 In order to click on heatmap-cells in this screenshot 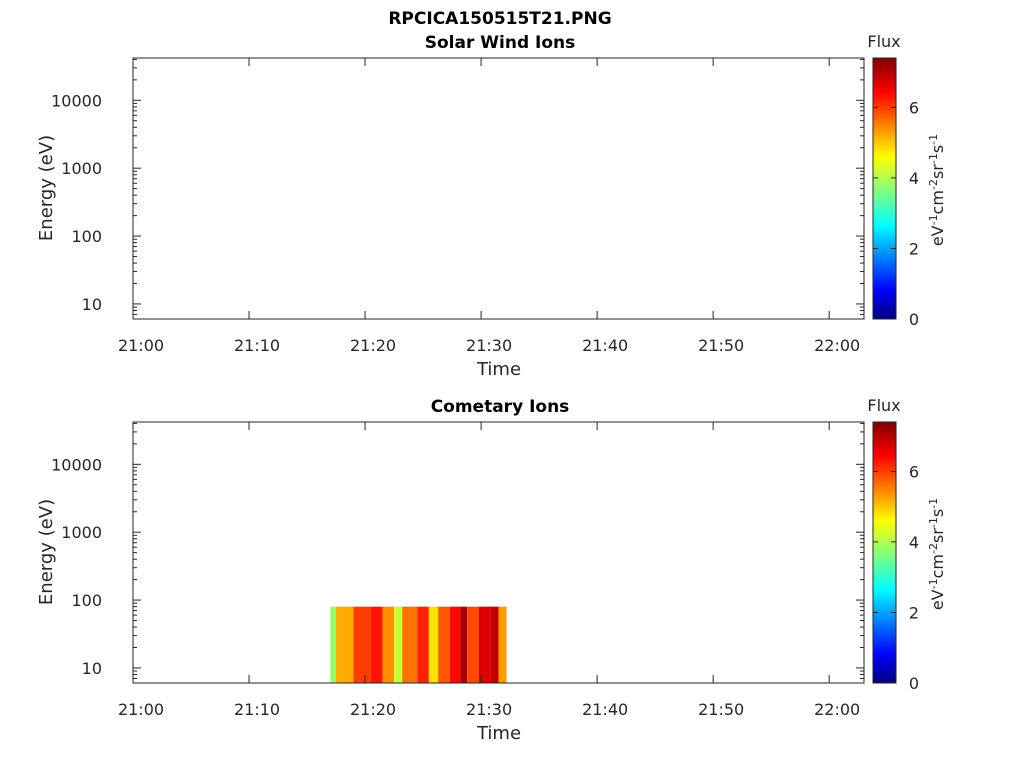, I will do `click(418, 644)`.